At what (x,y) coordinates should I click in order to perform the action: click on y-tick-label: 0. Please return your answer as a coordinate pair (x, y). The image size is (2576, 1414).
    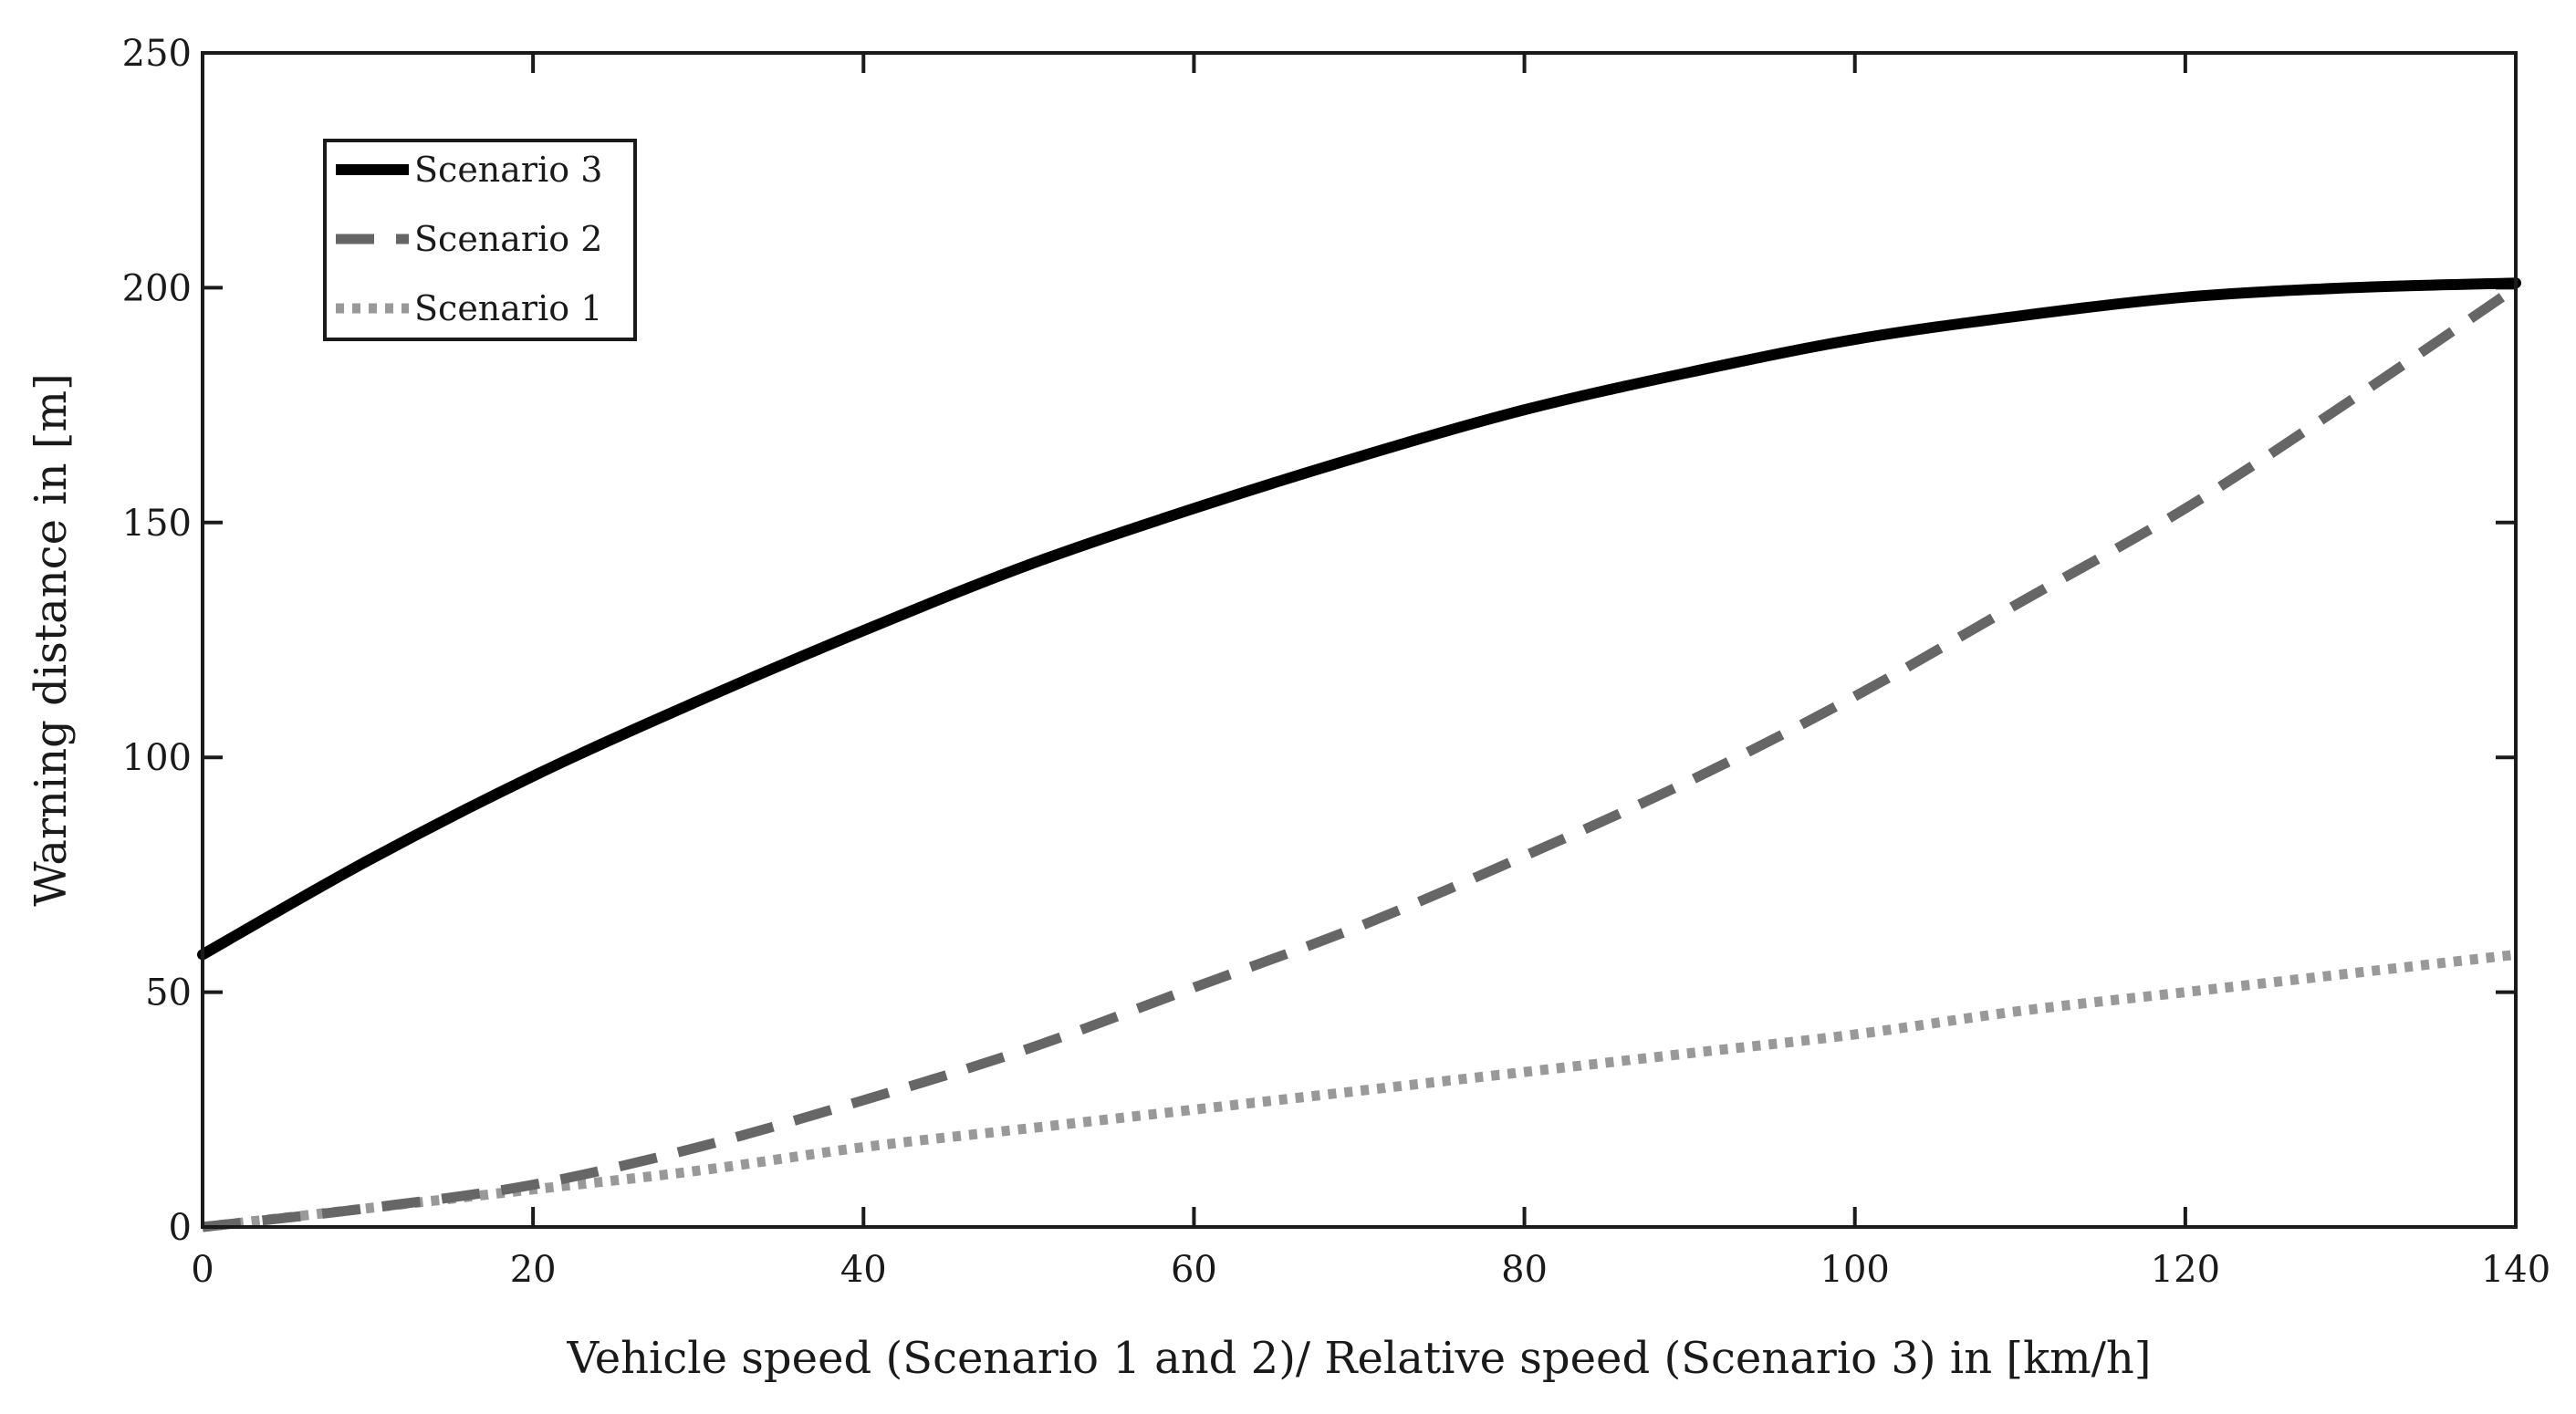
    Looking at the image, I should click on (180, 1228).